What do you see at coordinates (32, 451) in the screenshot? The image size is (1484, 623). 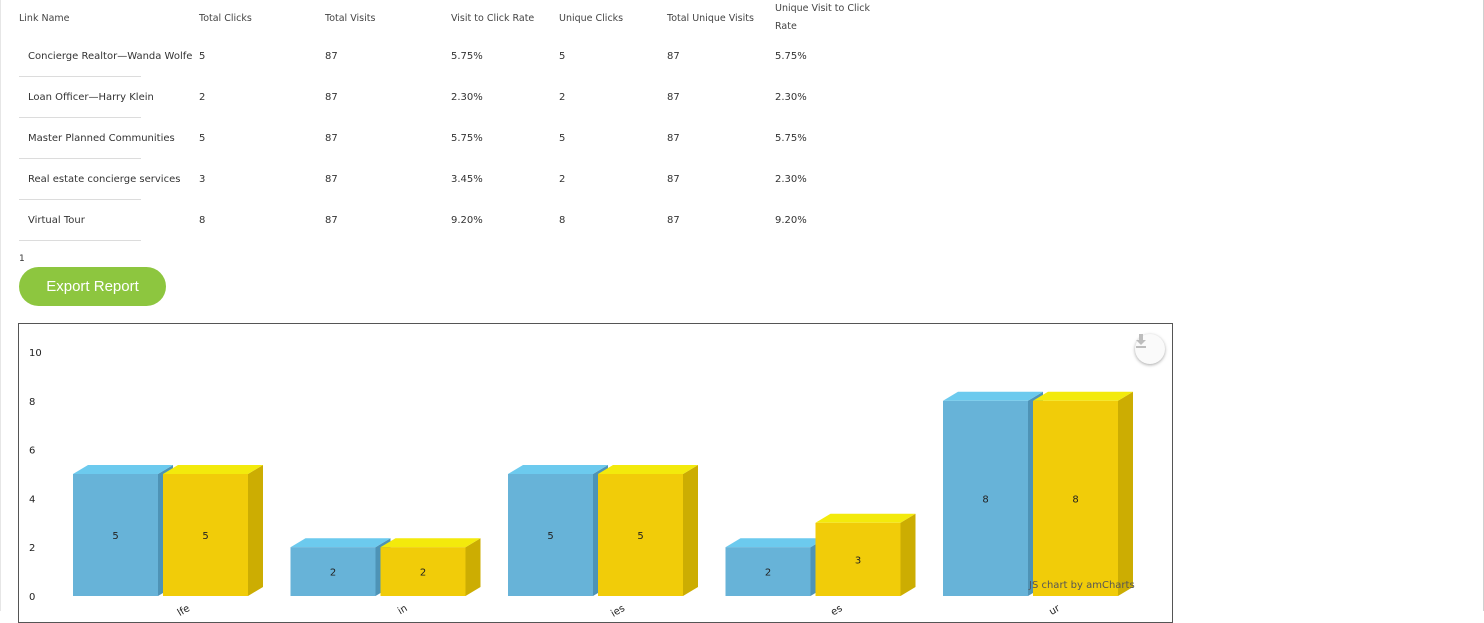 I see `y-tick-label: 6` at bounding box center [32, 451].